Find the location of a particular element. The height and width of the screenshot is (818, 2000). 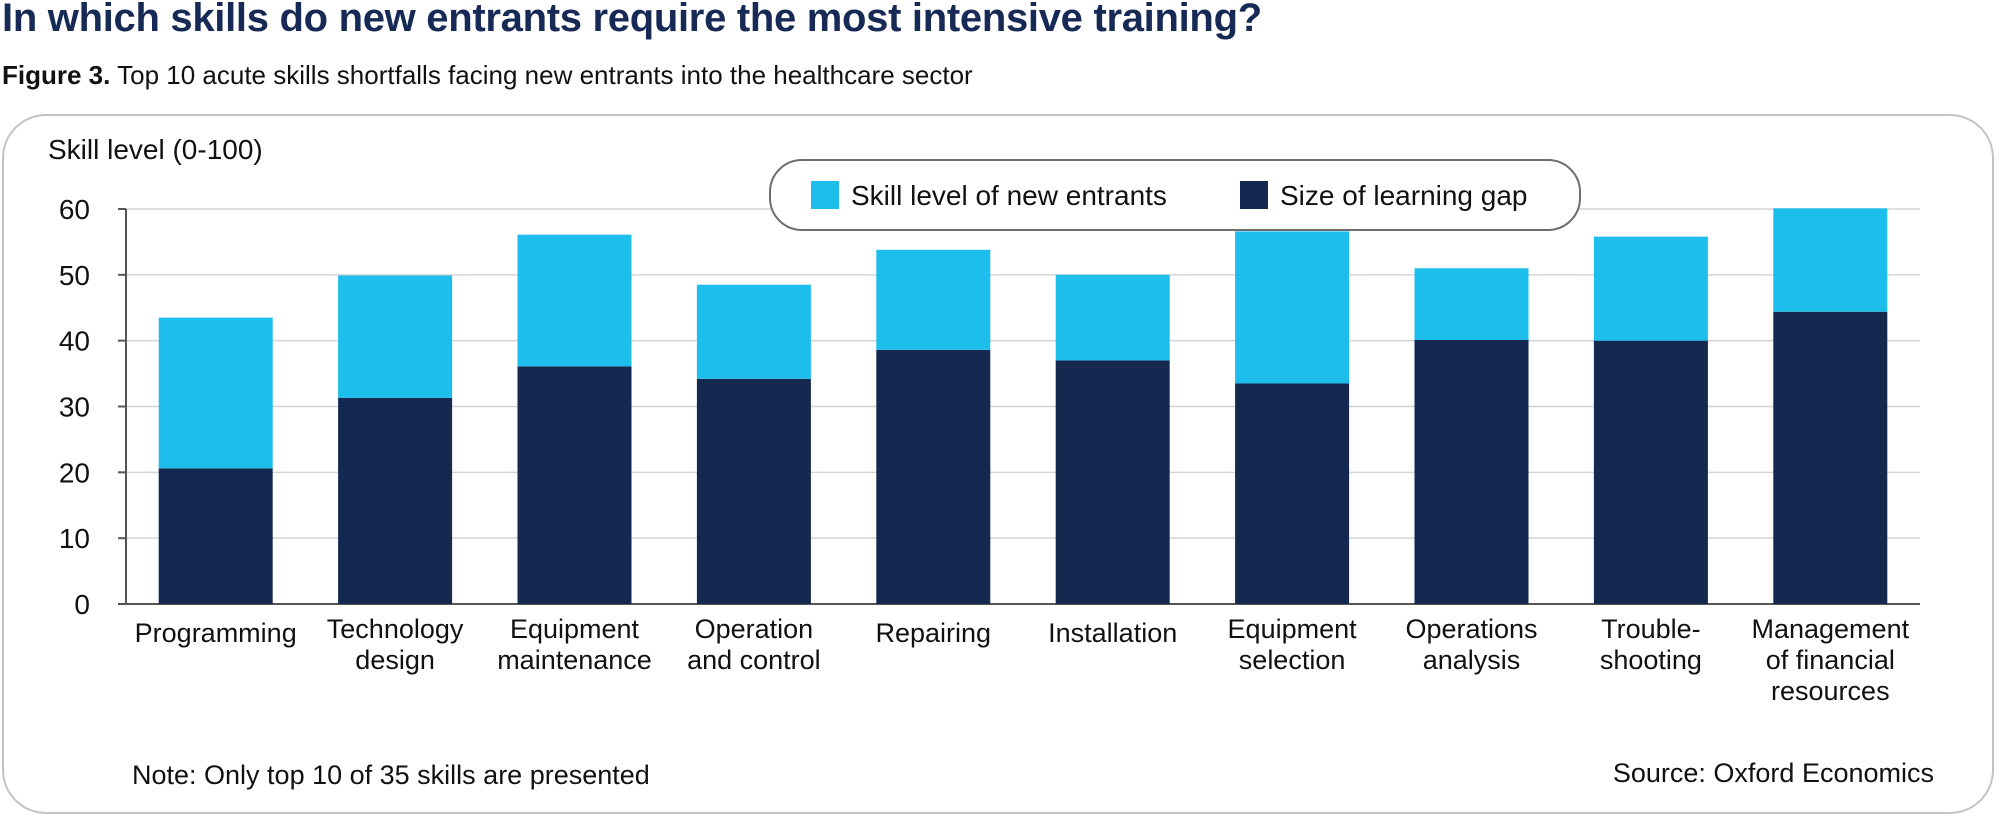

x-tick-label-line: analysis is located at coordinates (1472, 660).